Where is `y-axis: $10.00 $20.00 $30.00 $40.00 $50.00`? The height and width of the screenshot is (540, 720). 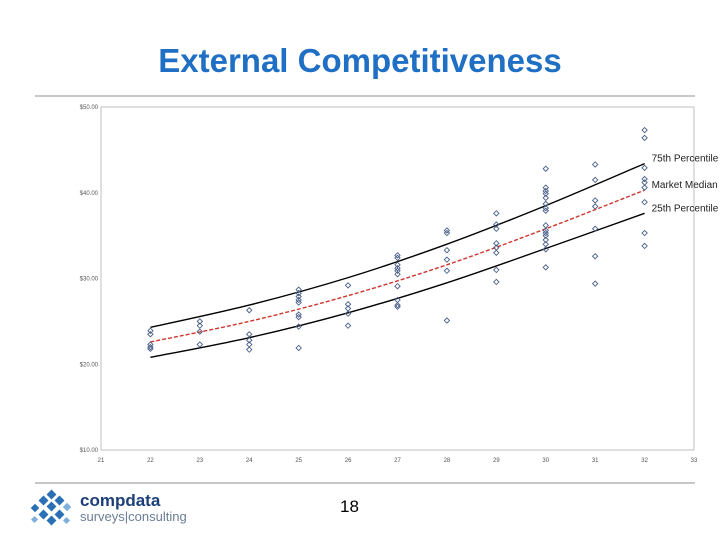
y-axis: $10.00 $20.00 $30.00 $40.00 $50.00 is located at coordinates (89, 279).